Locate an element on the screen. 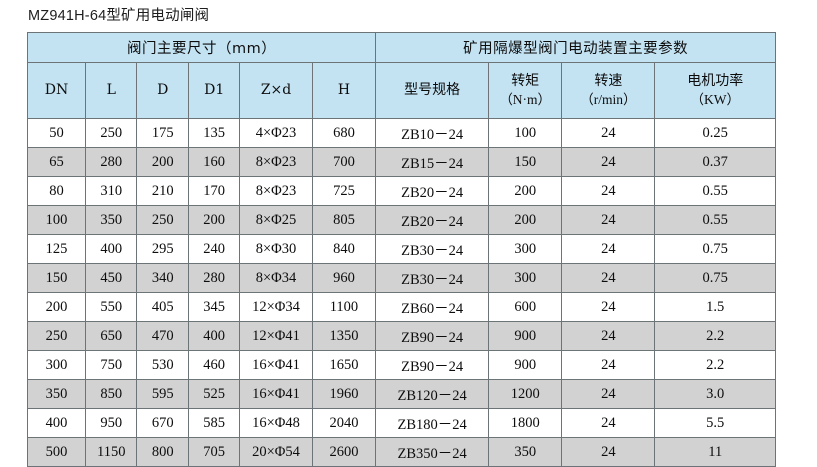 The height and width of the screenshot is (467, 817). cell-dn: 80 is located at coordinates (56, 191).